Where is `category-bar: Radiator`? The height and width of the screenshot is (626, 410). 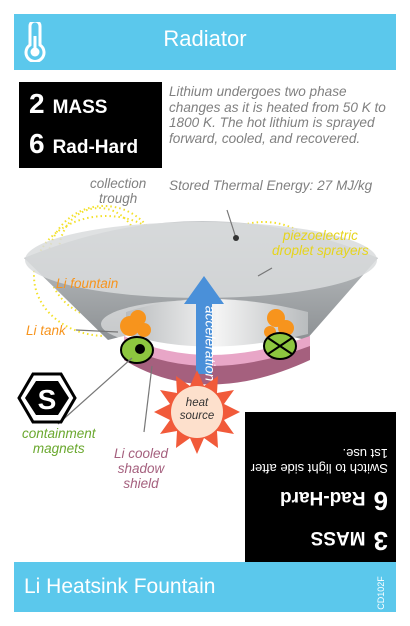
category-bar: Radiator is located at coordinates (205, 42).